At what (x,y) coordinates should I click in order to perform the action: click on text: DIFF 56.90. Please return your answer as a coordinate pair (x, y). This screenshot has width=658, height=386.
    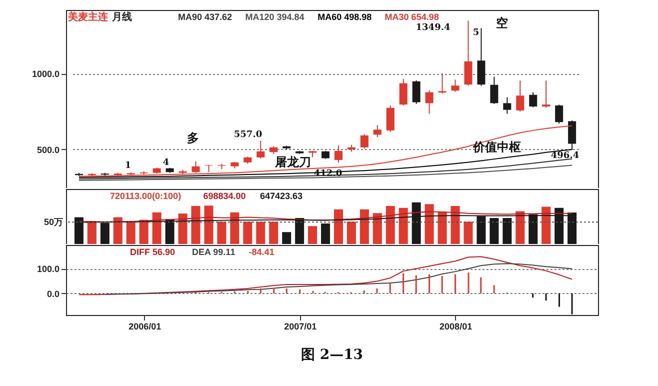
    Looking at the image, I should click on (153, 252).